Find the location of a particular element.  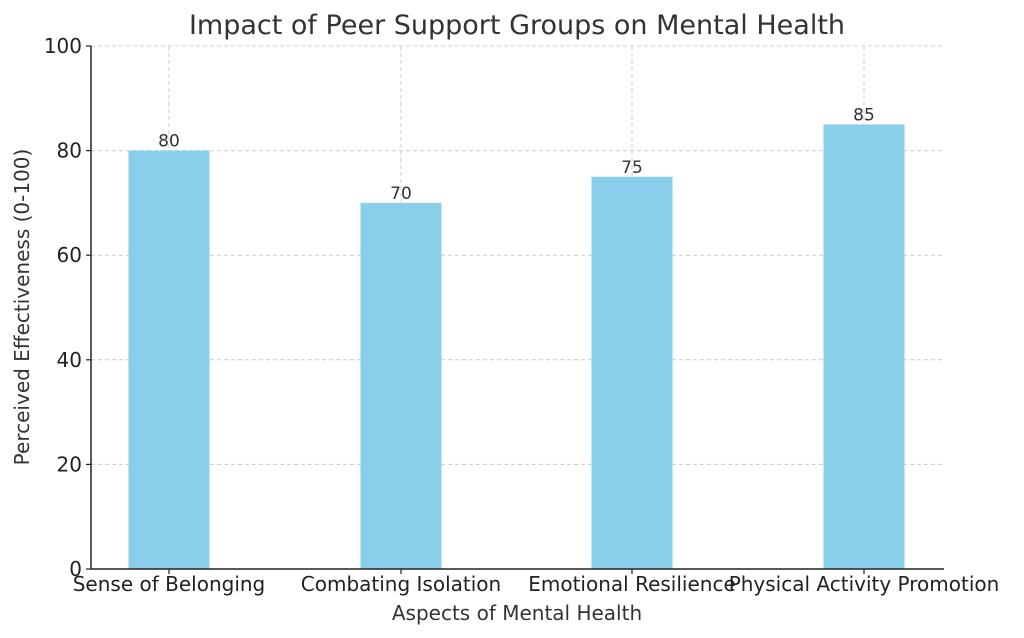

x-tick-label: Emotional Resilience is located at coordinates (632, 584).